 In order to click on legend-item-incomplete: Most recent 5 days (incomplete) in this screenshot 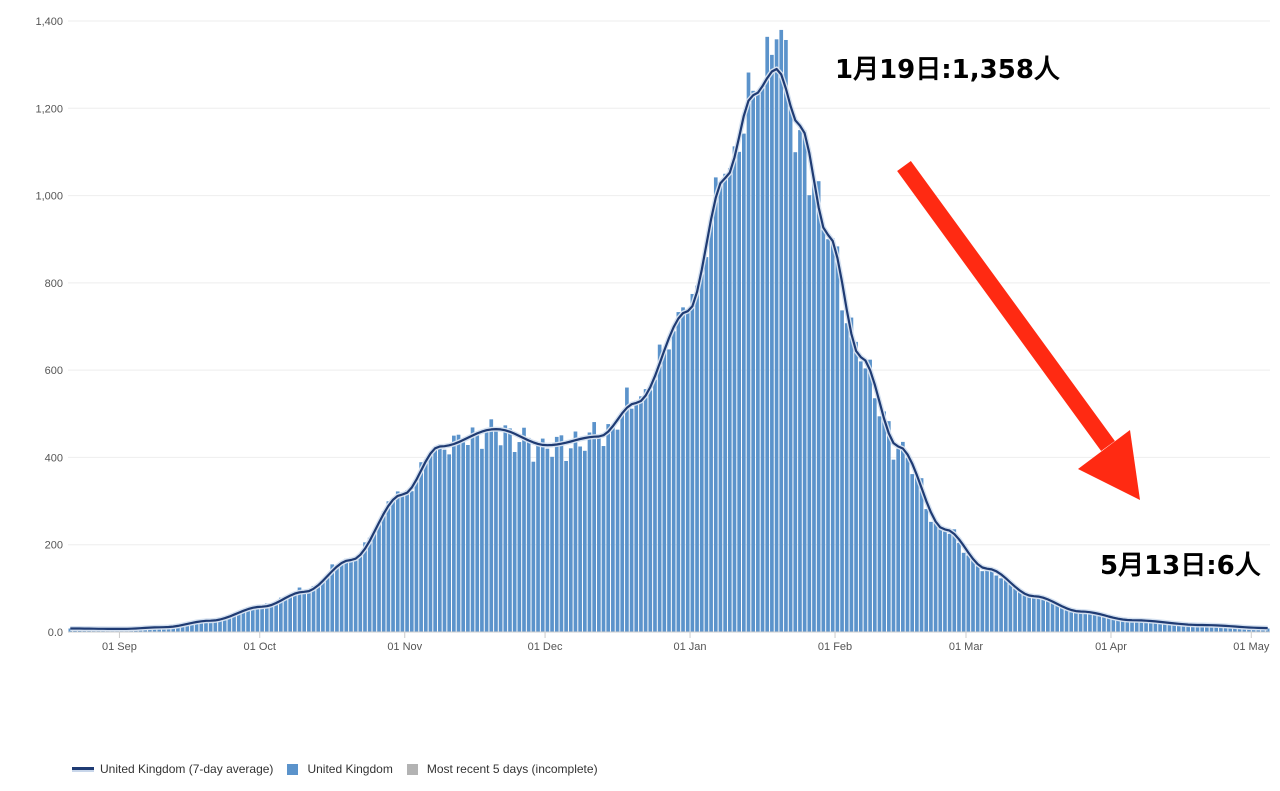, I will do `click(502, 769)`.